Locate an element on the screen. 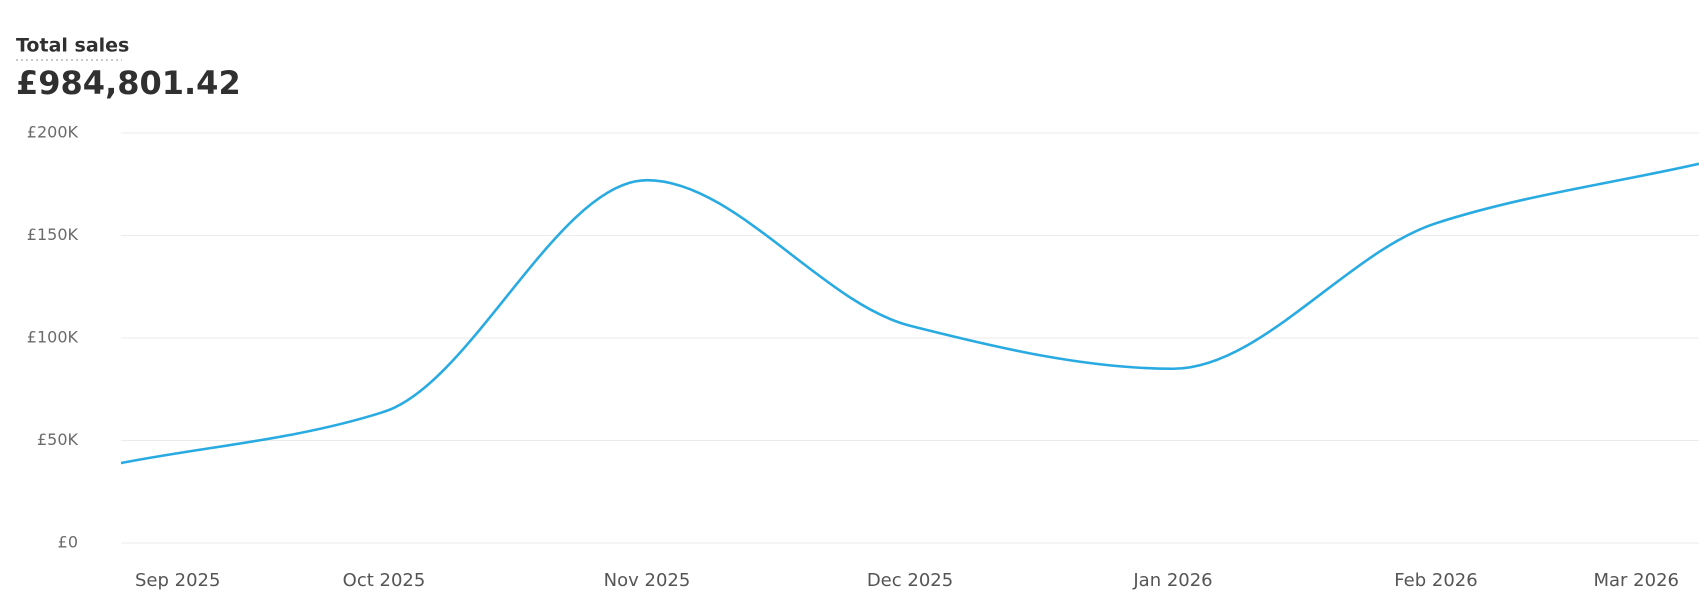 The image size is (1699, 600). total-value: £984,801.42 is located at coordinates (128, 83).